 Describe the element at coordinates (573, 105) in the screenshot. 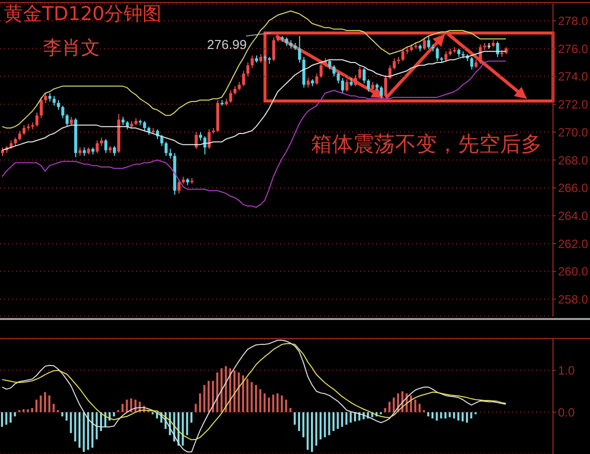

I see `y-tick-label: 272.0` at that location.